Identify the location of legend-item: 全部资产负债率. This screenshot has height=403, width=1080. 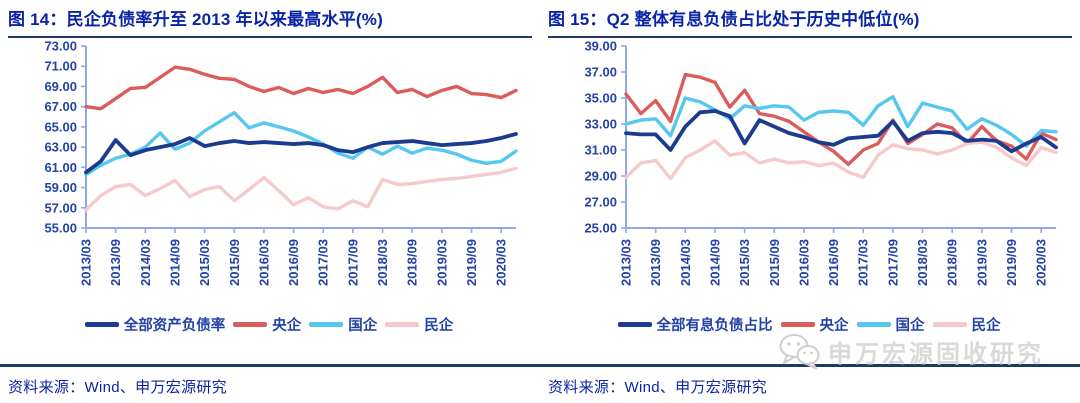
(155, 324).